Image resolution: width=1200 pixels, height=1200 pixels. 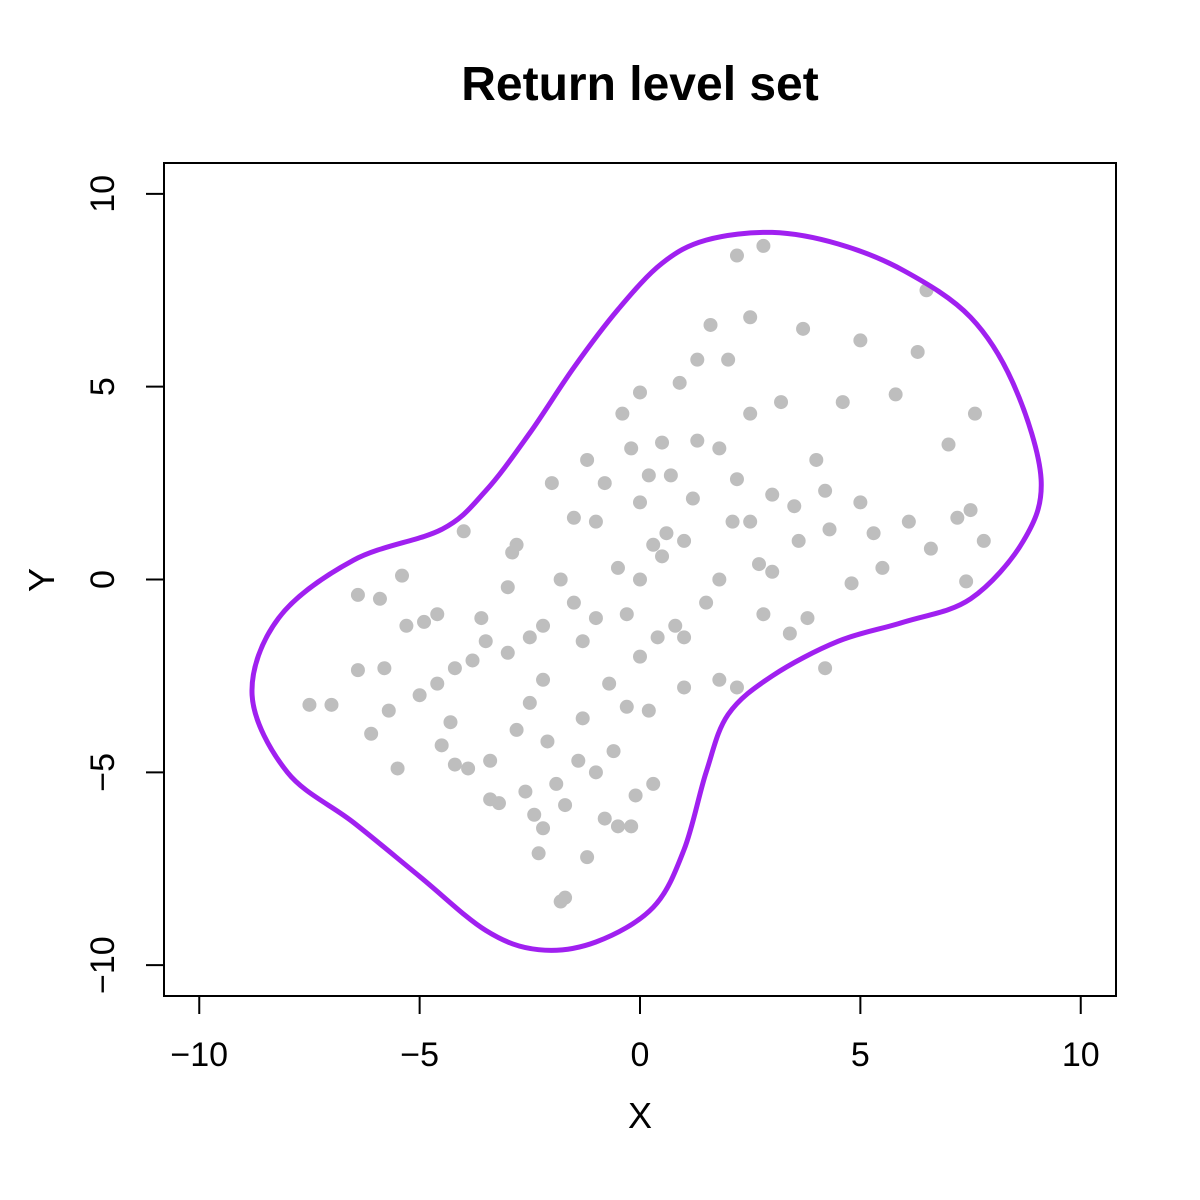 I want to click on y-axis: −10 −5 0 5 10, so click(x=124, y=584).